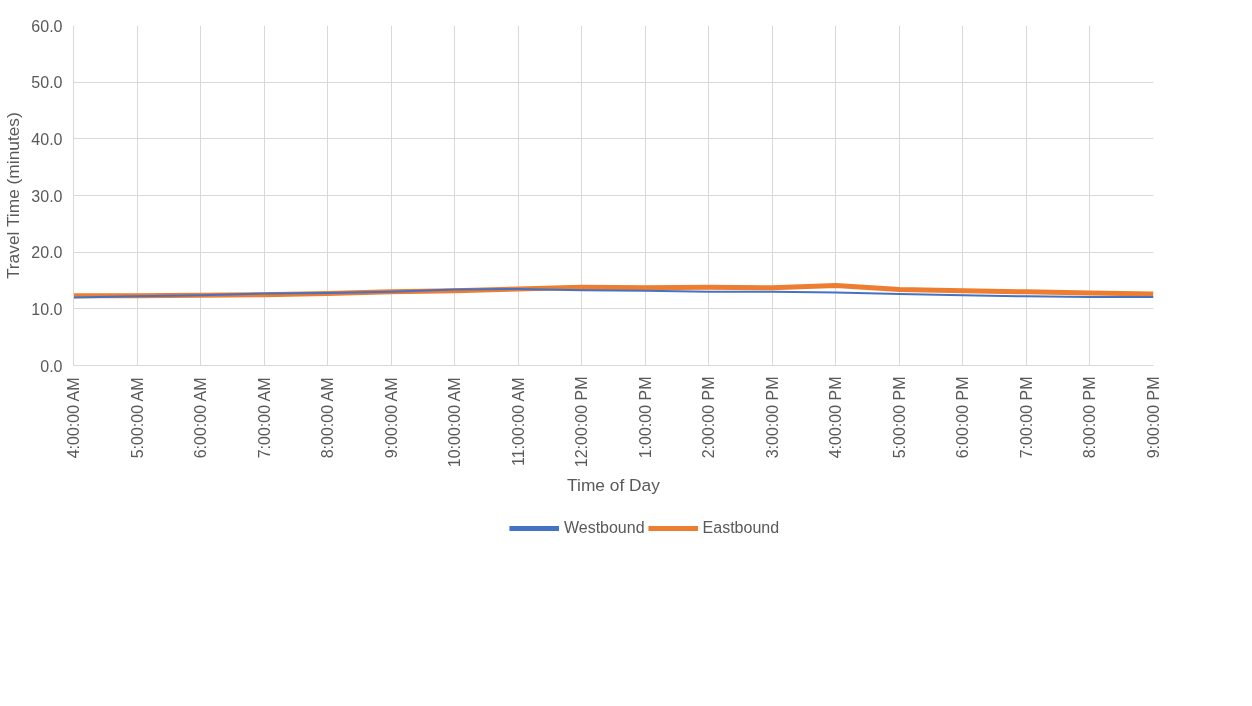  I want to click on x-tick-label: 8:00:00 PM, so click(1090, 417).